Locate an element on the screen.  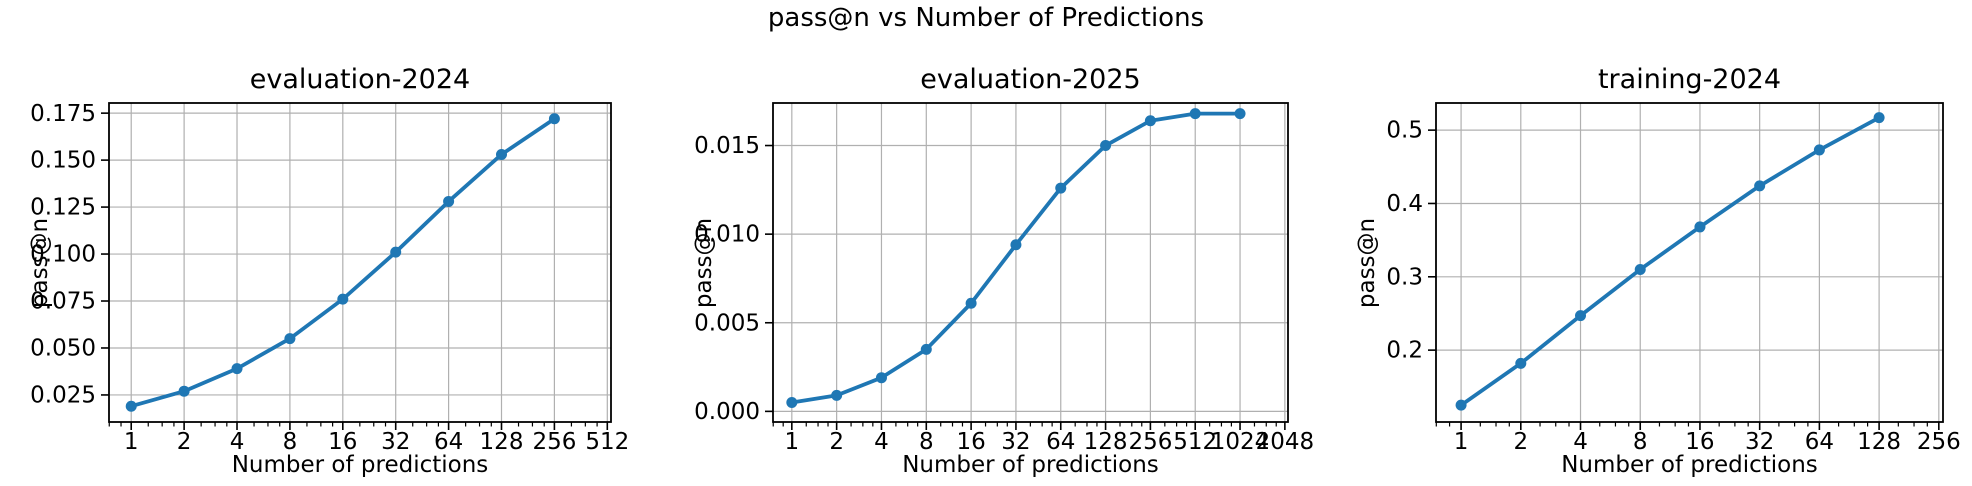
y-tick-label: 0.125 is located at coordinates (63, 208).